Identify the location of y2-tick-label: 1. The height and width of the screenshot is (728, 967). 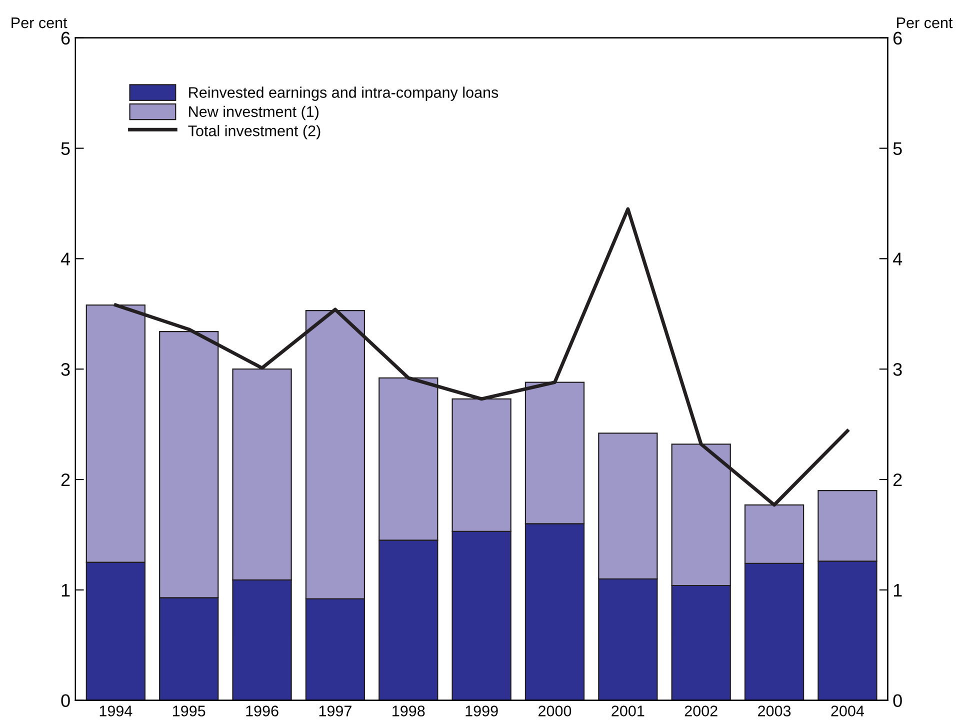
(898, 590).